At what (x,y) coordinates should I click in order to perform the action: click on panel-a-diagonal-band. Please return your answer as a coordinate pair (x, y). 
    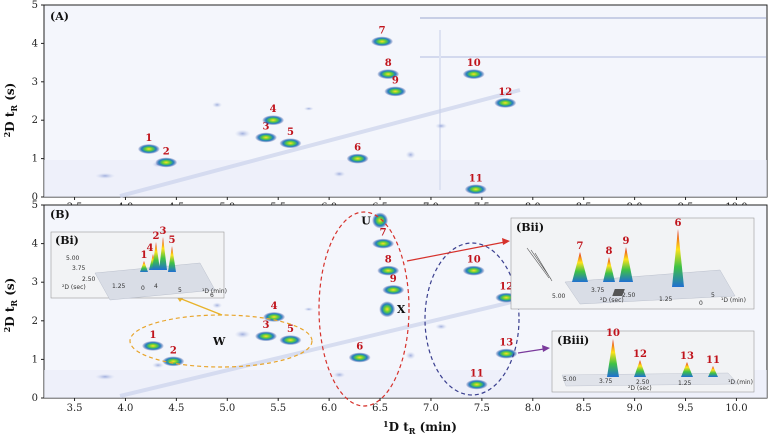
    Looking at the image, I should click on (320, 143).